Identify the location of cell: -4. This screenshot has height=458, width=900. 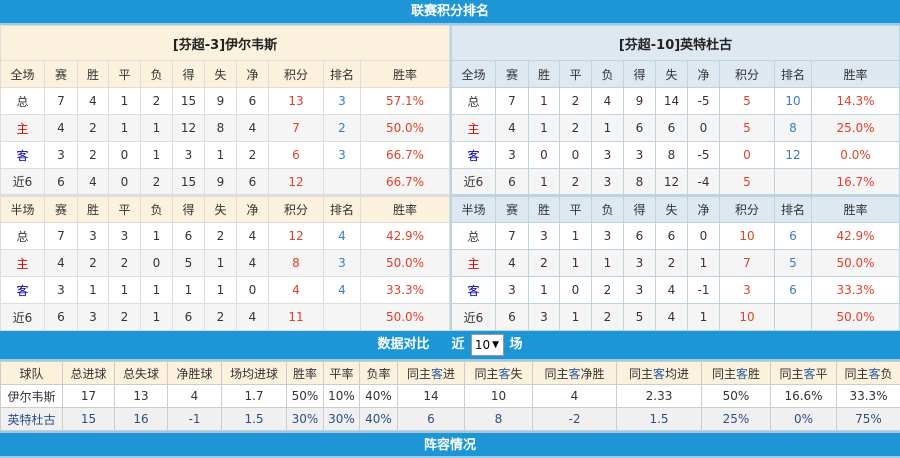
(704, 182).